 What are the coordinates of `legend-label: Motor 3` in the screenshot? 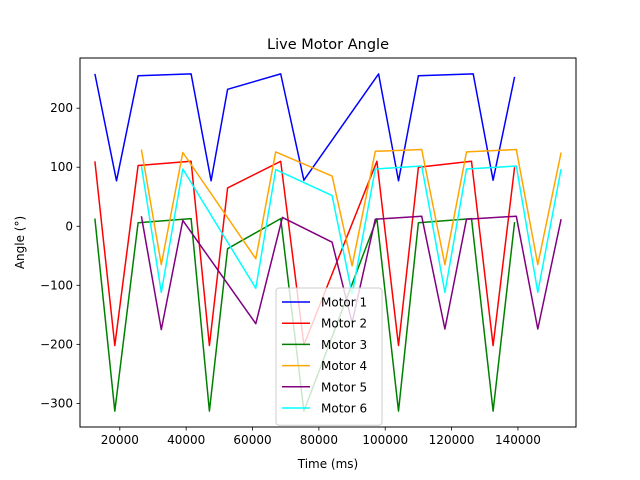 It's located at (344, 345).